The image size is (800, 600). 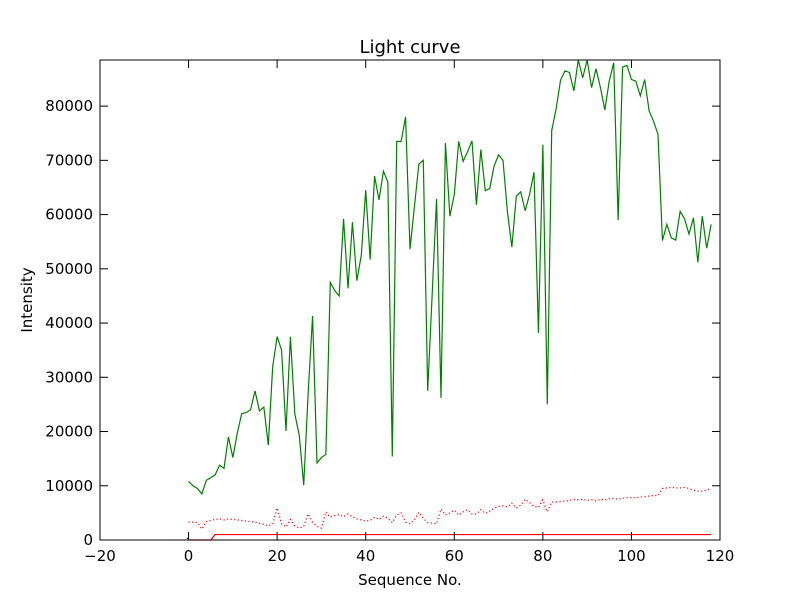 What do you see at coordinates (69, 160) in the screenshot?
I see `y-tick-label: 70000` at bounding box center [69, 160].